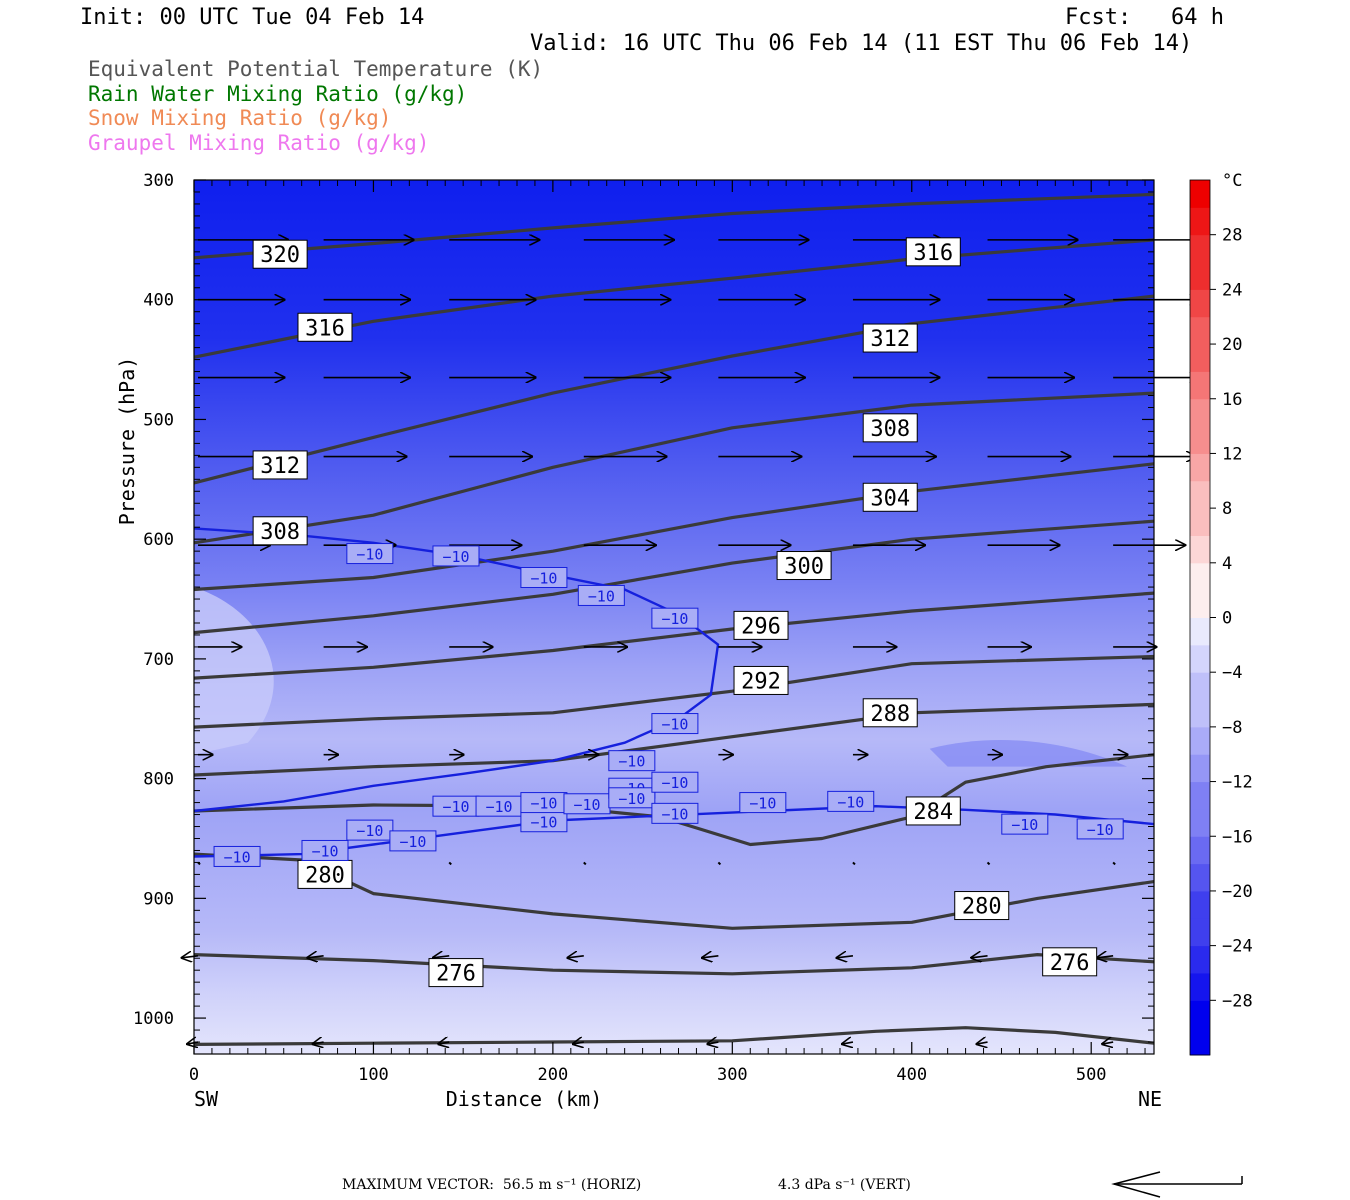 The width and height of the screenshot is (1350, 1200). Describe the element at coordinates (1227, 564) in the screenshot. I see `colorbar-tick-label: 4` at that location.